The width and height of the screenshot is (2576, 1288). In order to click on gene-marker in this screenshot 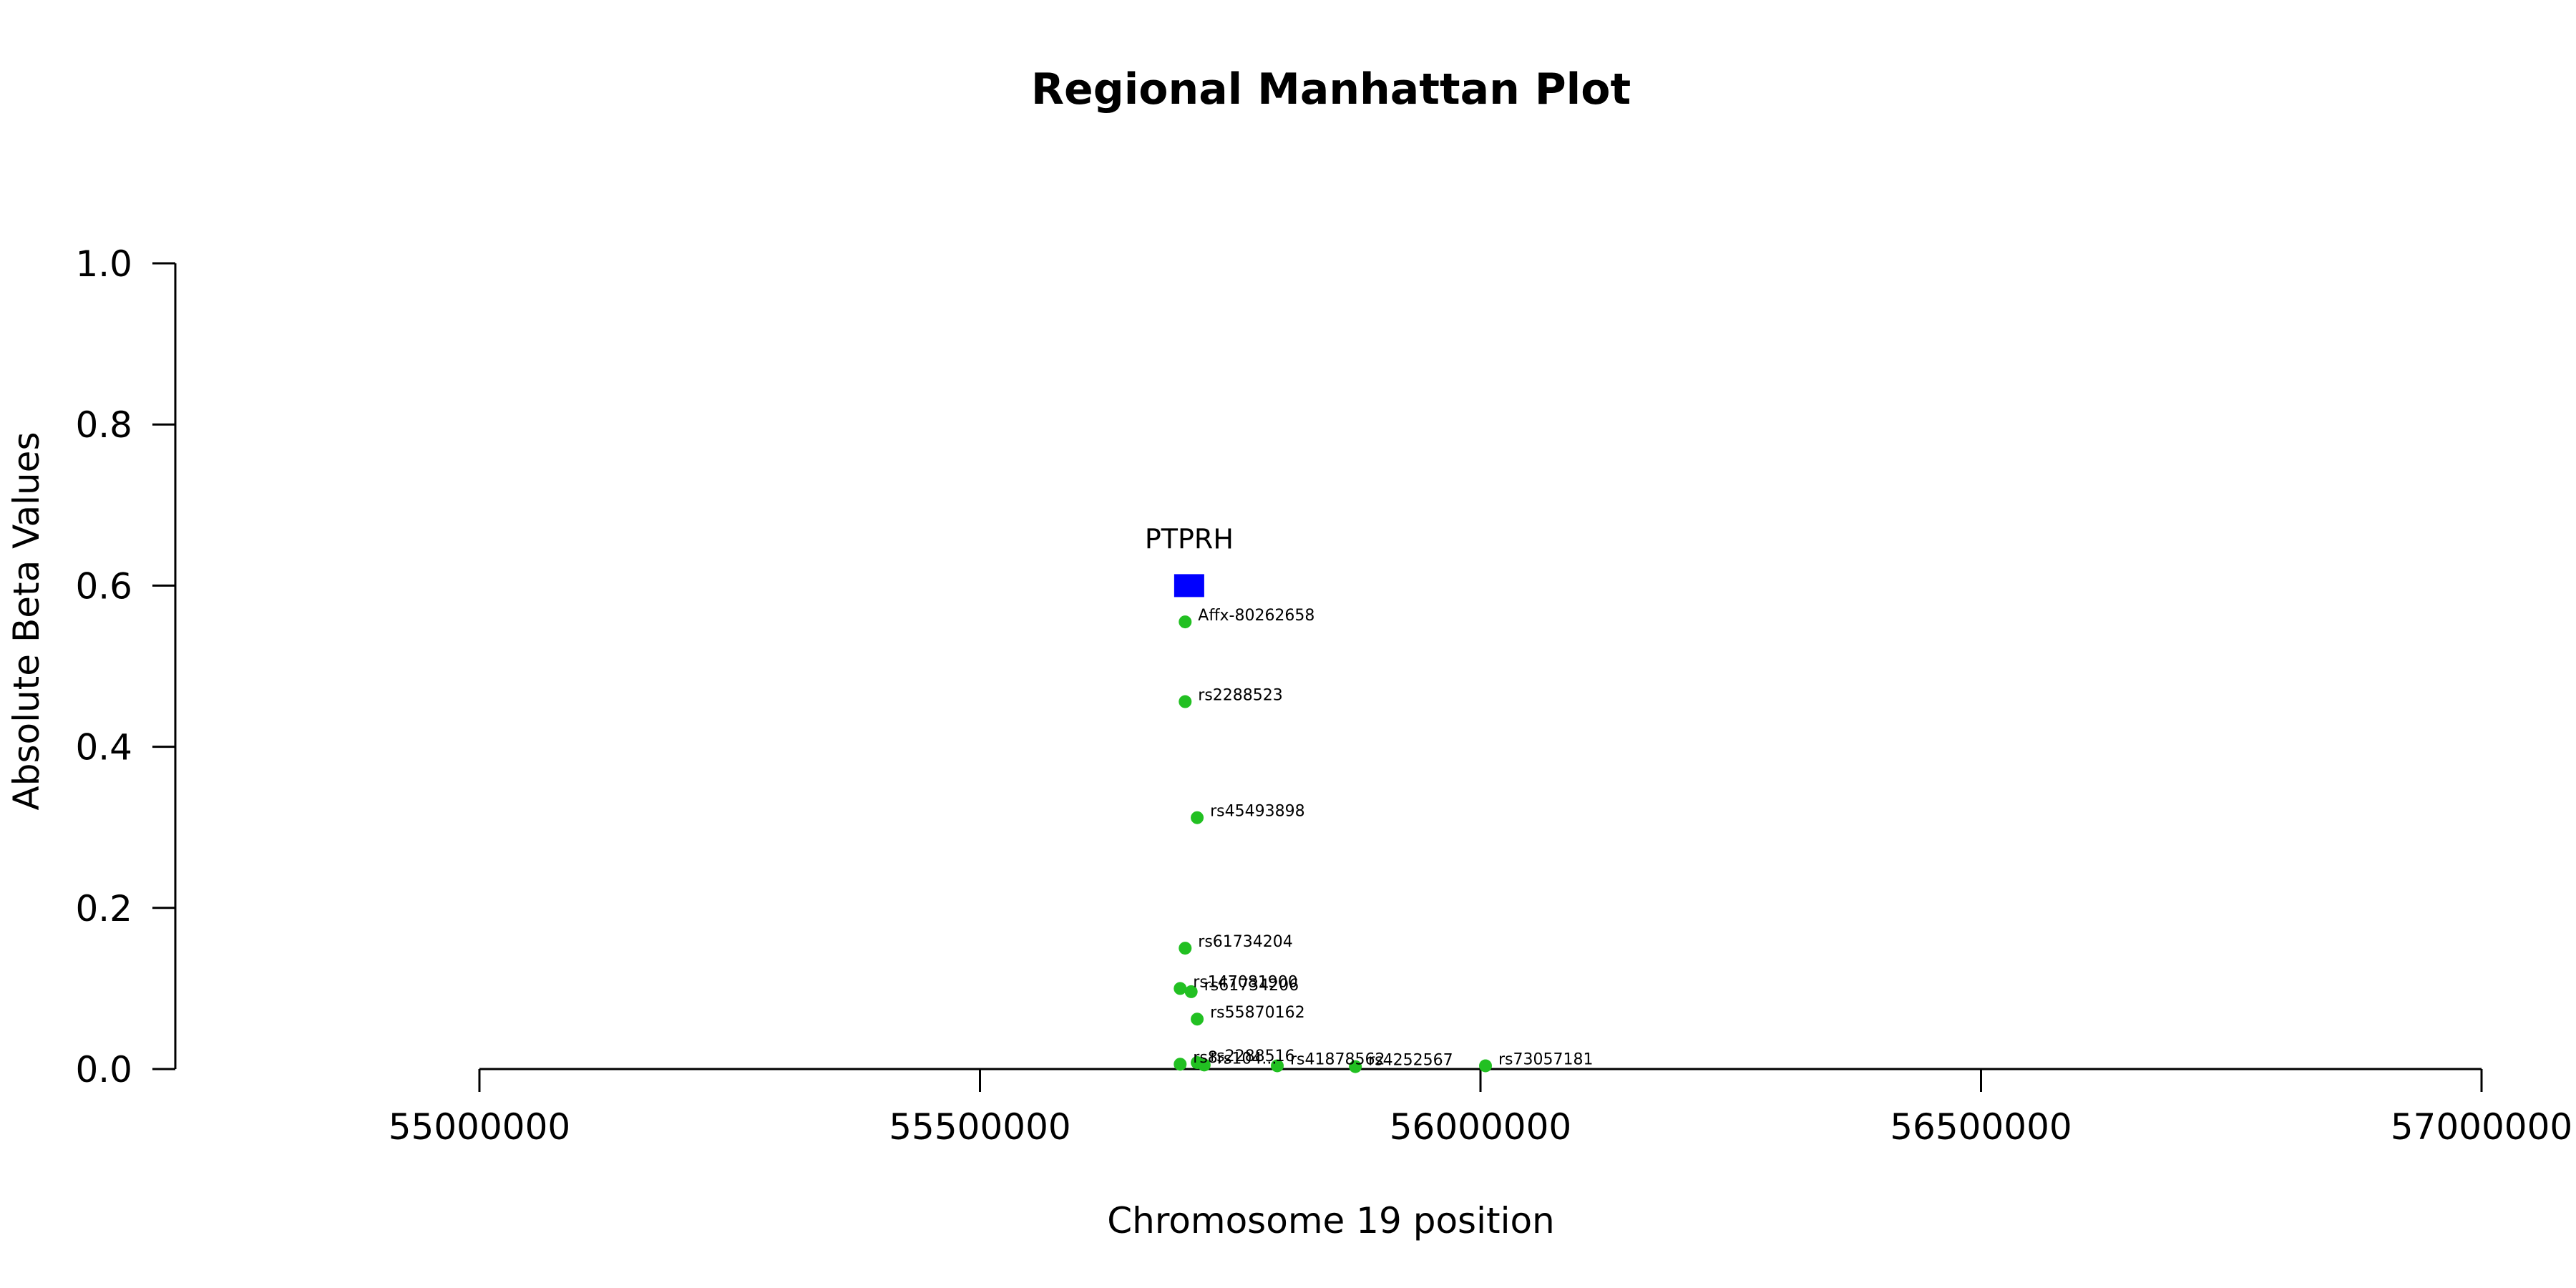, I will do `click(1189, 585)`.